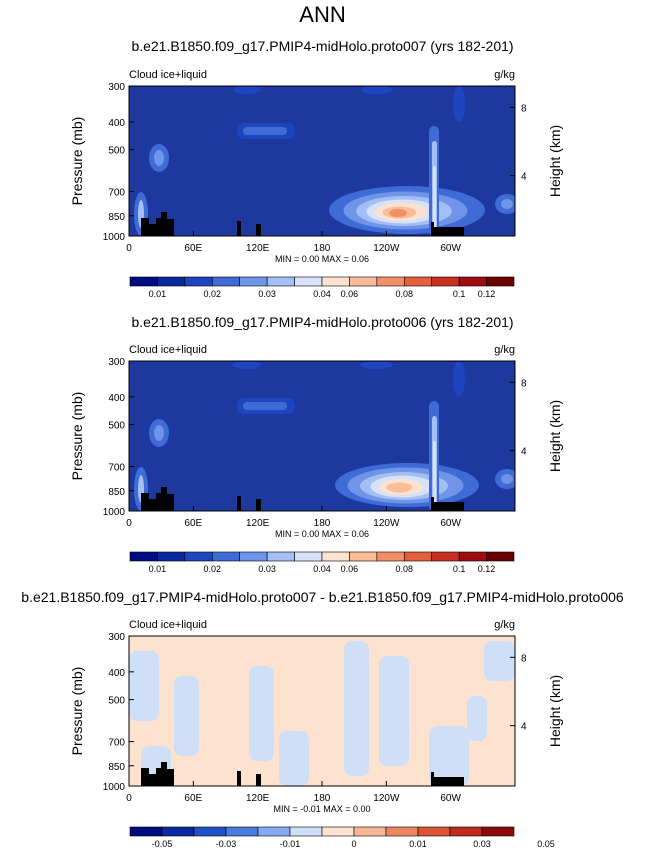  What do you see at coordinates (265, 131) in the screenshot?
I see `contour-band-midlevel-core` at bounding box center [265, 131].